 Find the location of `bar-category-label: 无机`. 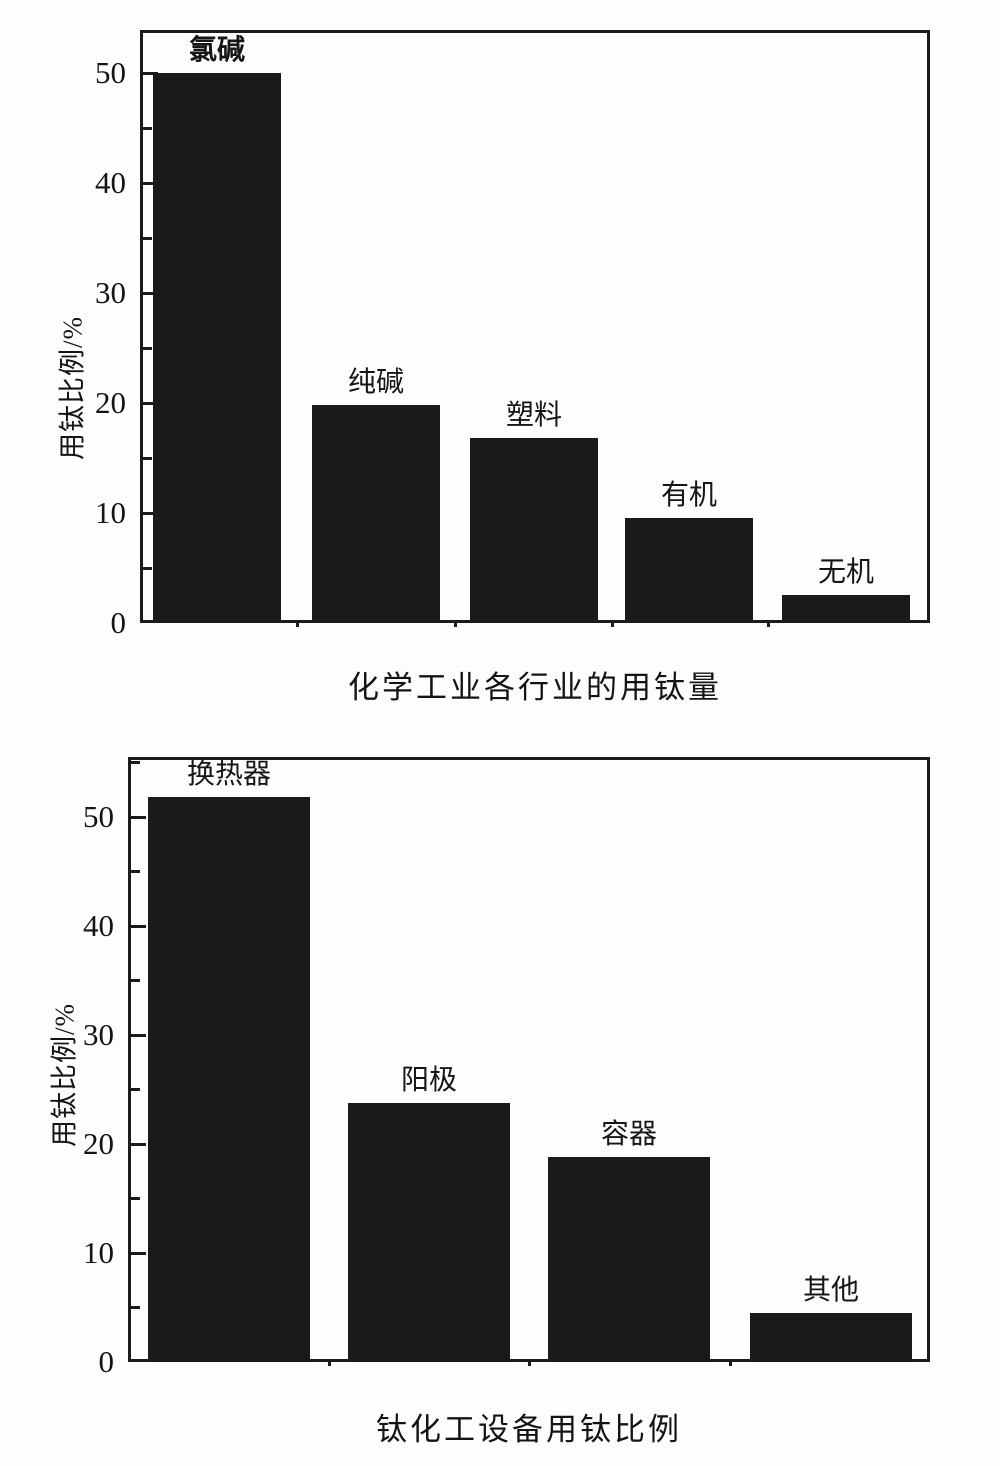

bar-category-label: 无机 is located at coordinates (845, 573).